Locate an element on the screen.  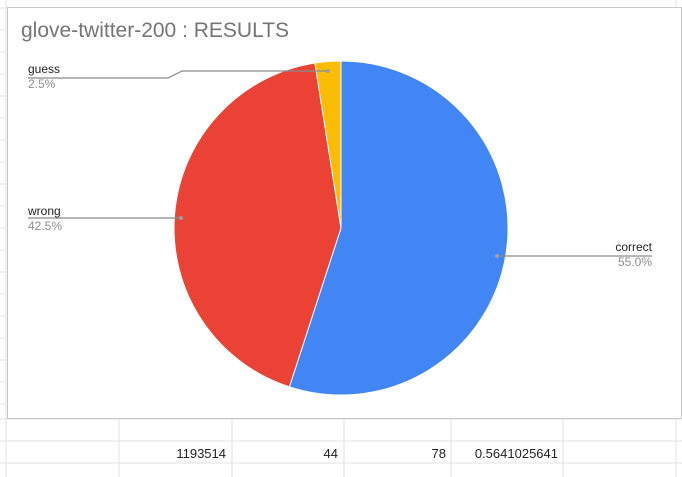
slice-label-correct: correct is located at coordinates (633, 247).